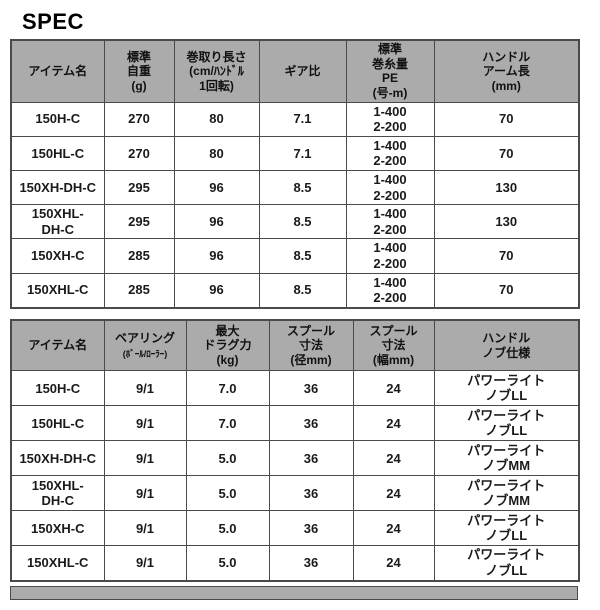 This screenshot has width=600, height=610. I want to click on column-header-line: (mm), so click(506, 85).